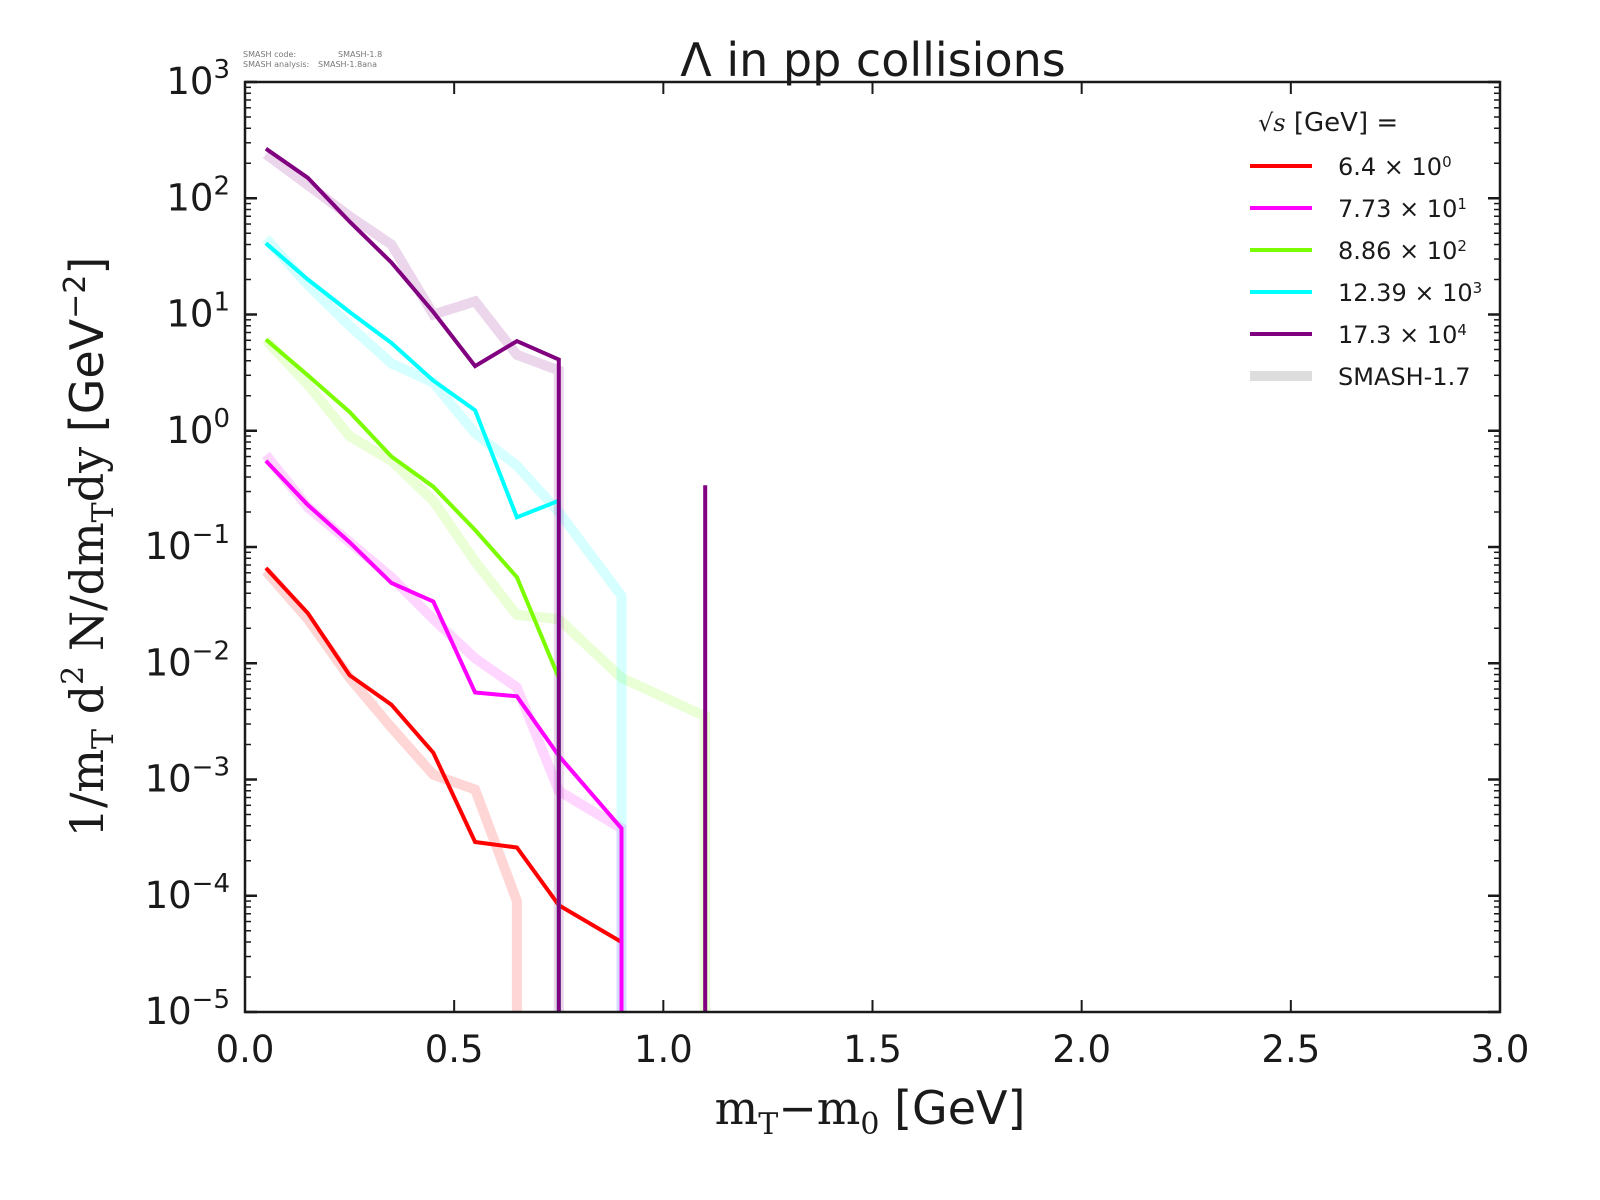 This screenshot has width=1600, height=1200. I want to click on chart-title: Λ in pp collisions, so click(872, 60).